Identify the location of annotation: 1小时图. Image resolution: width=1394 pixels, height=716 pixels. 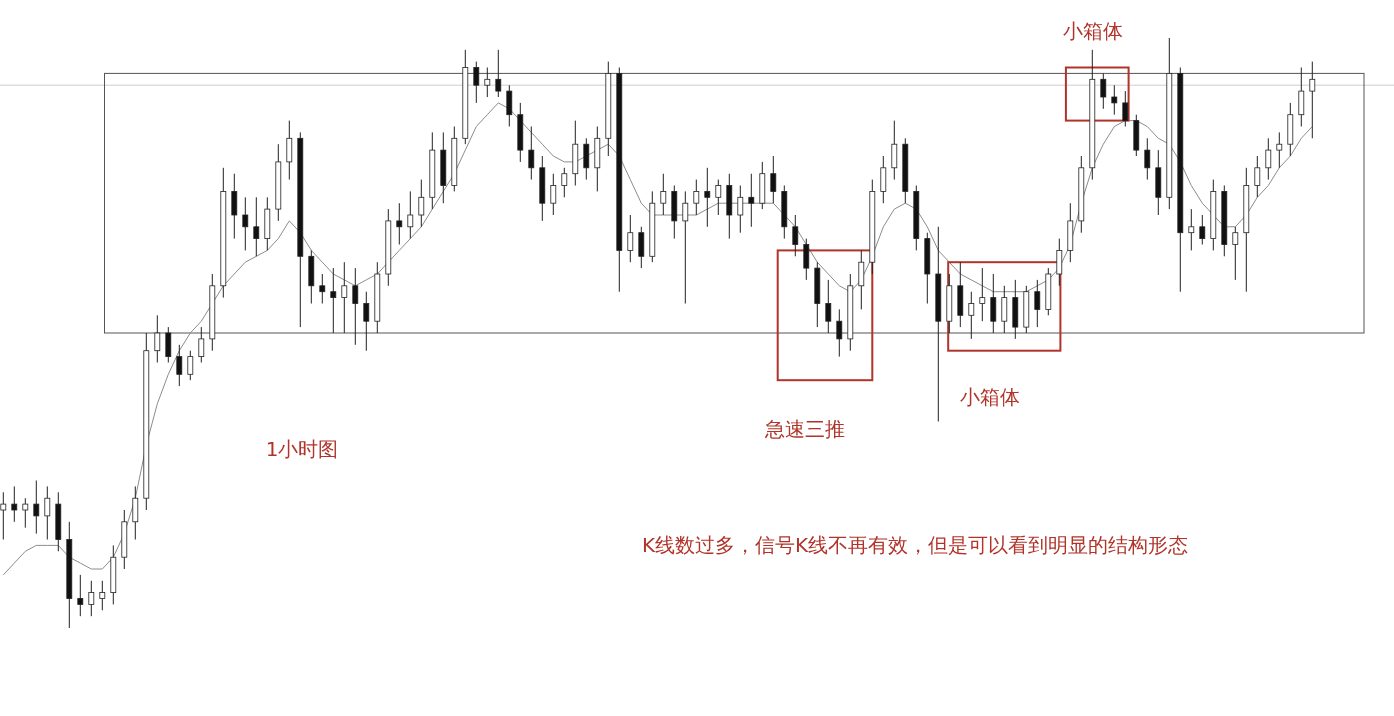
(302, 449).